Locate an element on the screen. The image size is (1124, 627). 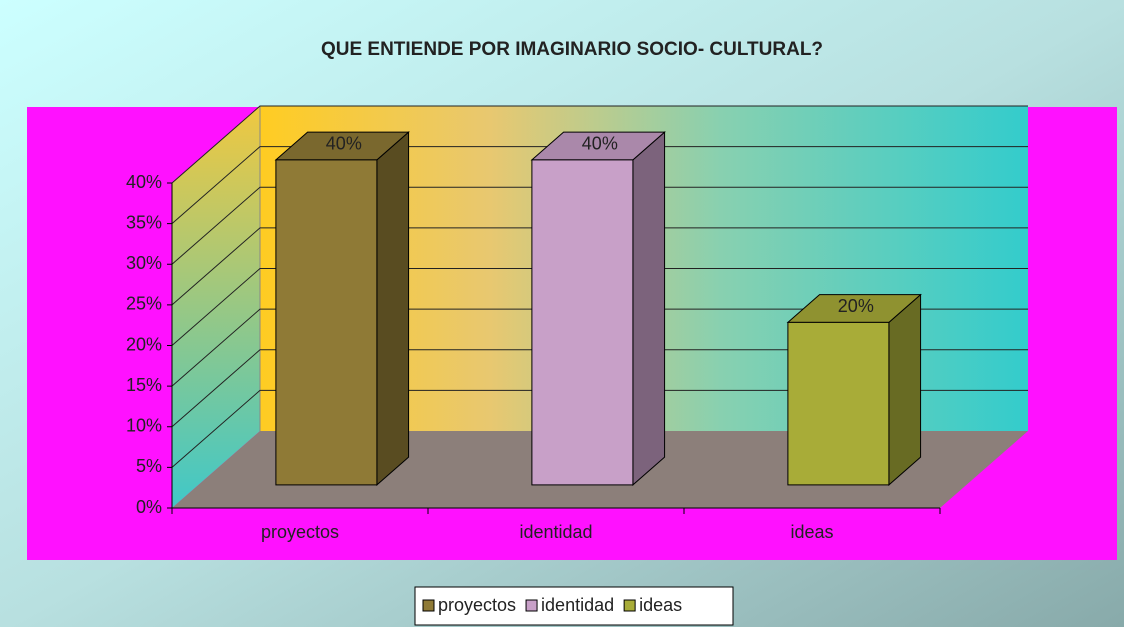
y-tick-label: 40% is located at coordinates (144, 182).